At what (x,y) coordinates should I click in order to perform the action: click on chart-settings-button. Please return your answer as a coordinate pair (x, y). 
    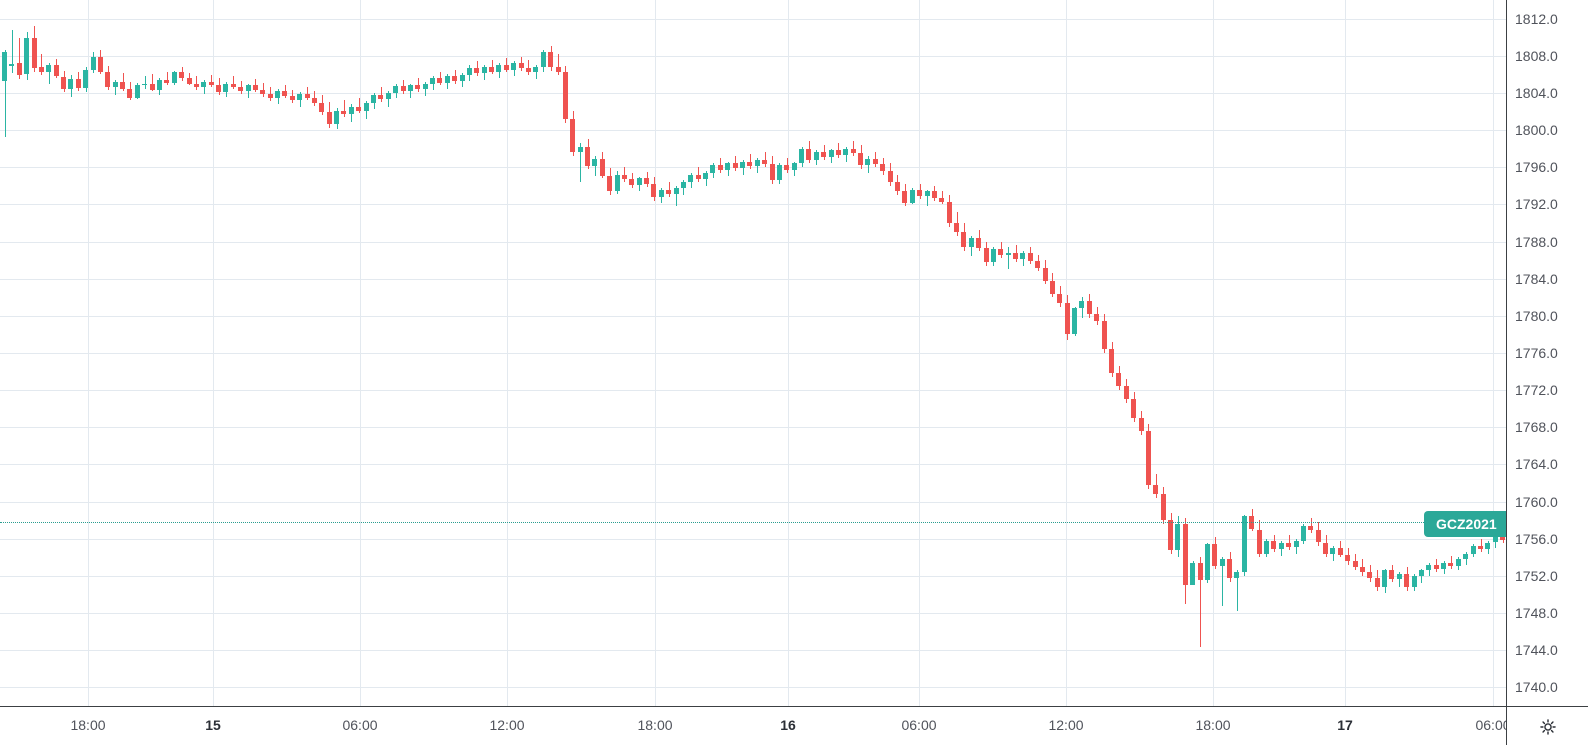
    Looking at the image, I should click on (1547, 725).